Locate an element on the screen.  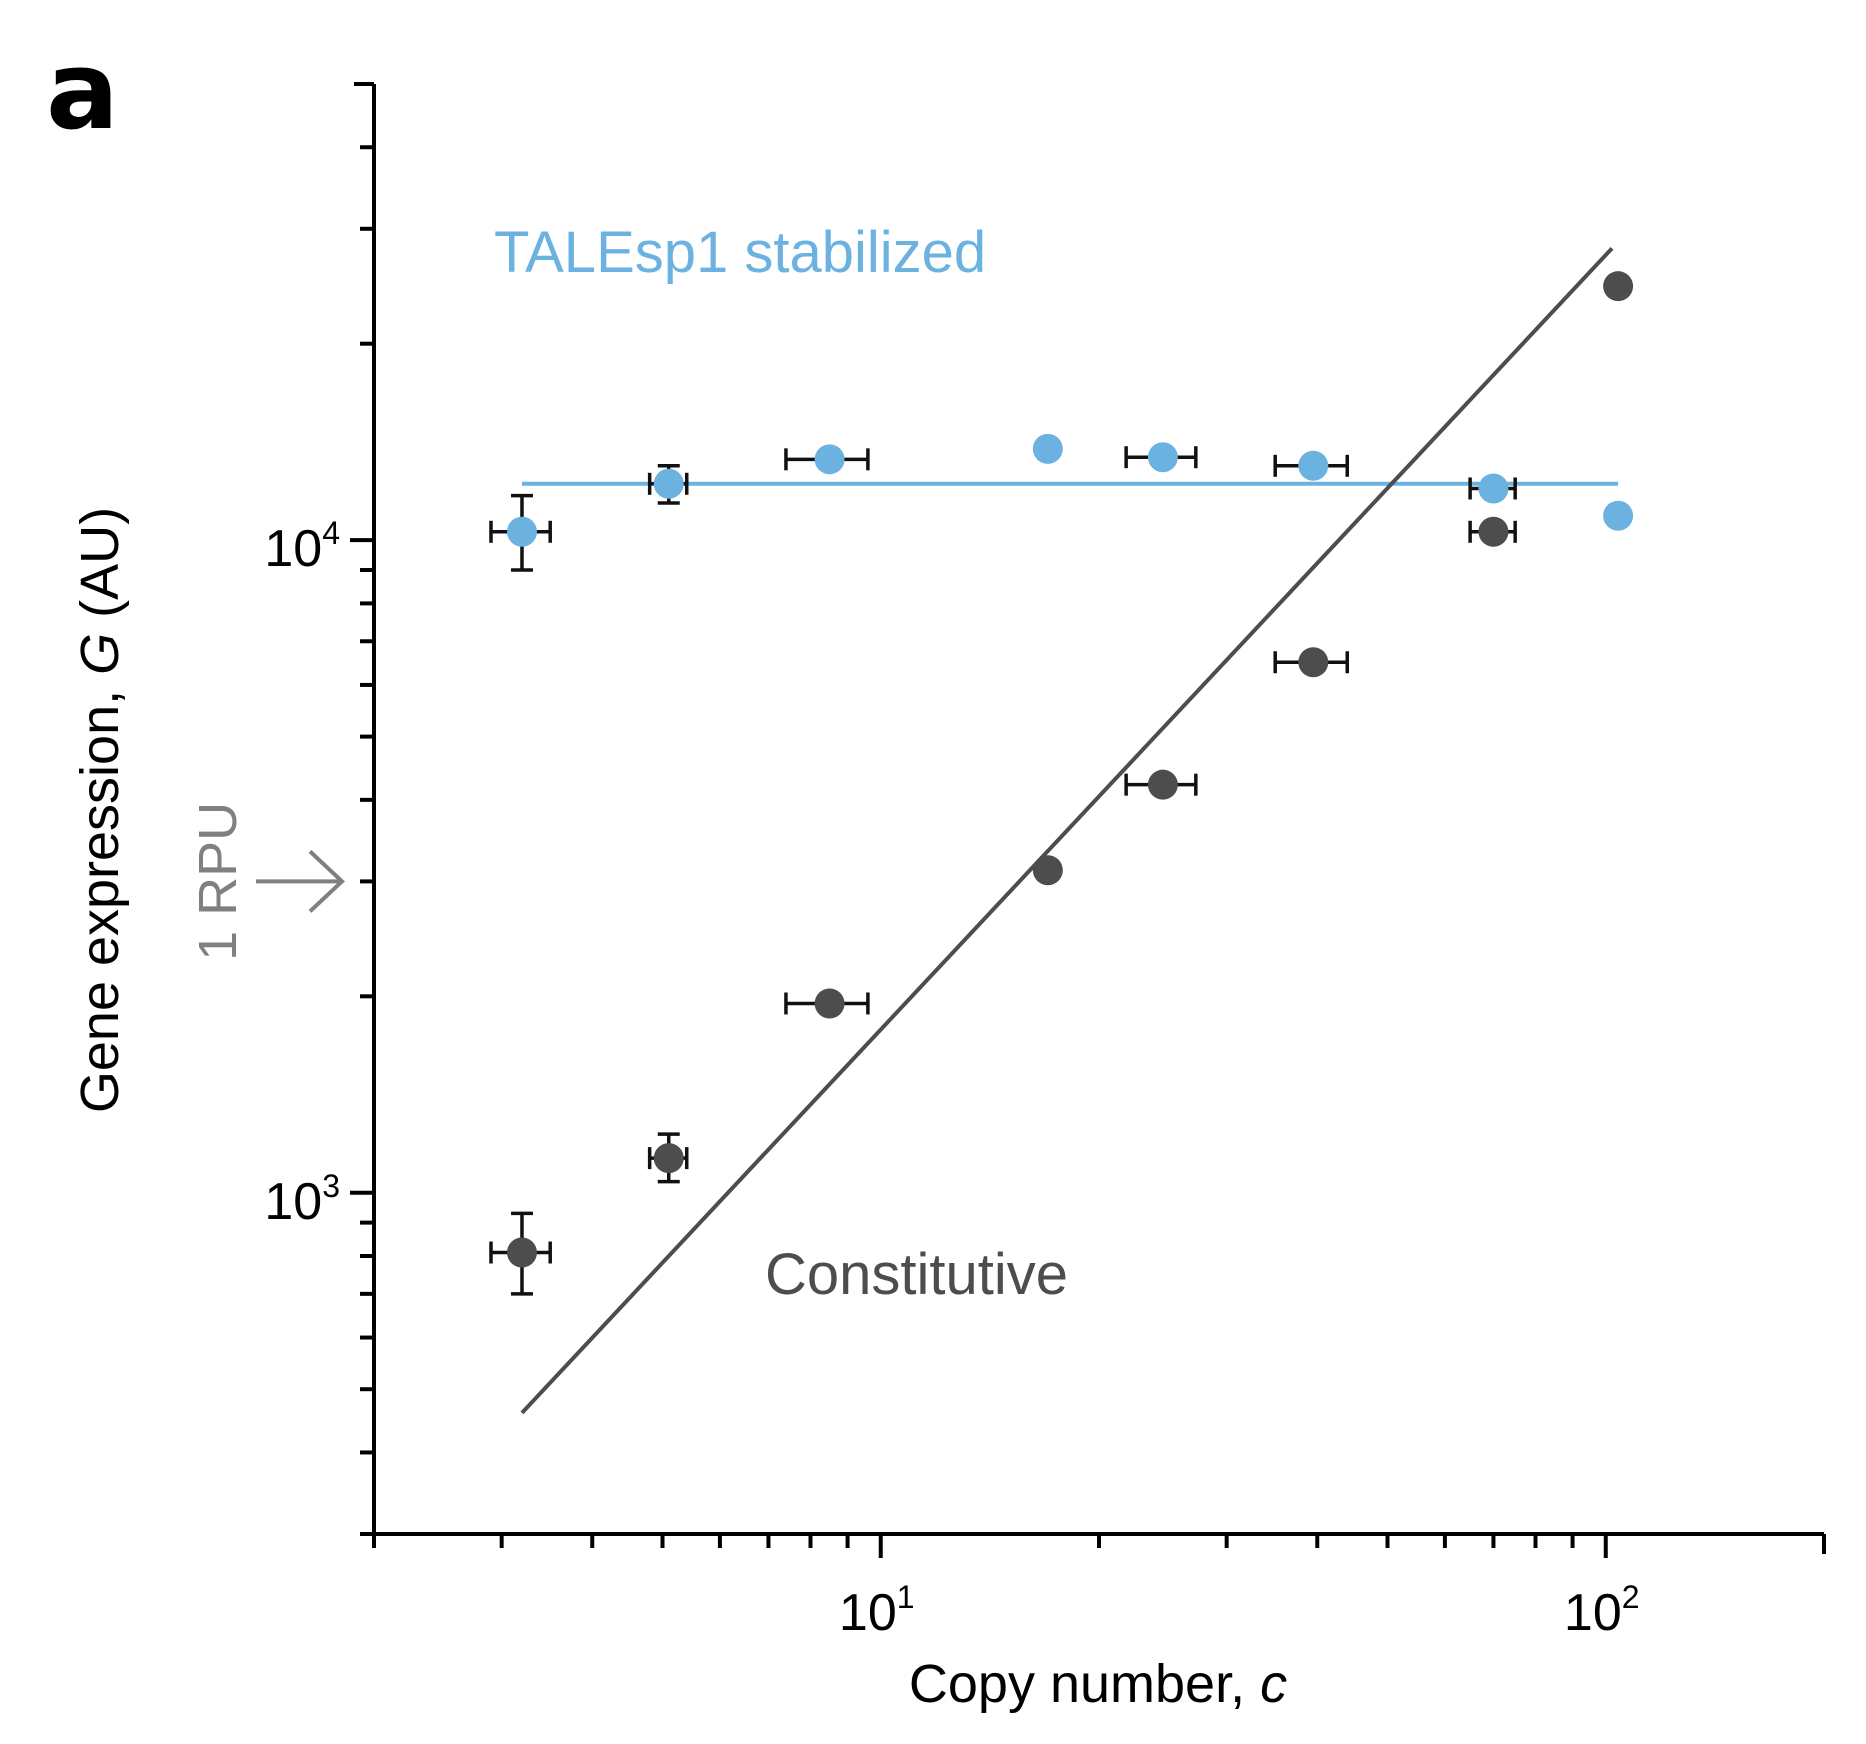
panel-label: a is located at coordinates (82, 91).